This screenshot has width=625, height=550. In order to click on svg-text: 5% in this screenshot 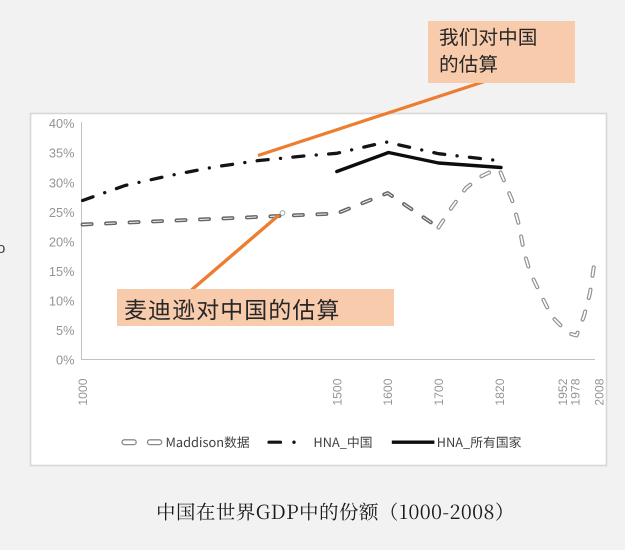, I will do `click(65, 330)`.